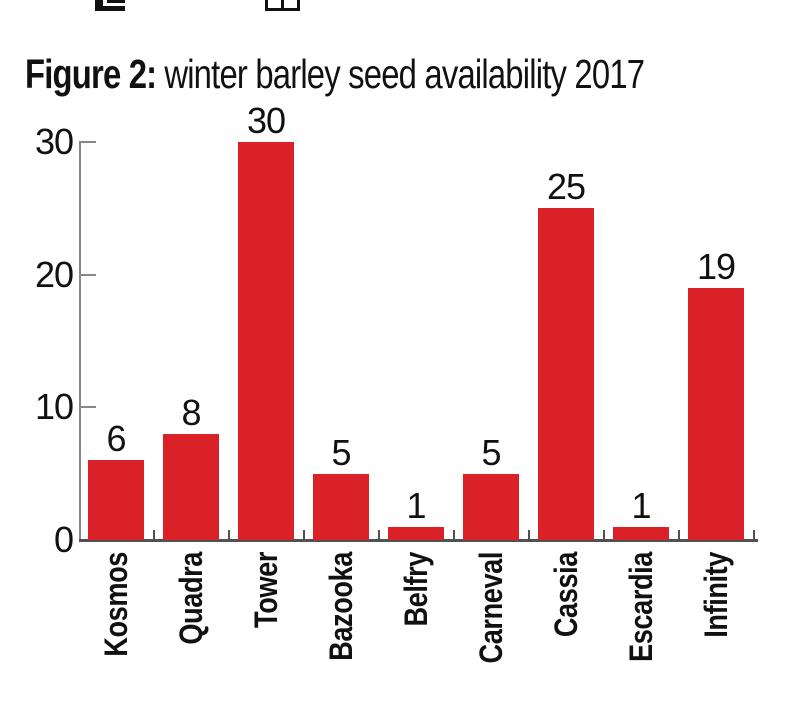  Describe the element at coordinates (63, 539) in the screenshot. I see `y-axis-tick-label: 0` at that location.